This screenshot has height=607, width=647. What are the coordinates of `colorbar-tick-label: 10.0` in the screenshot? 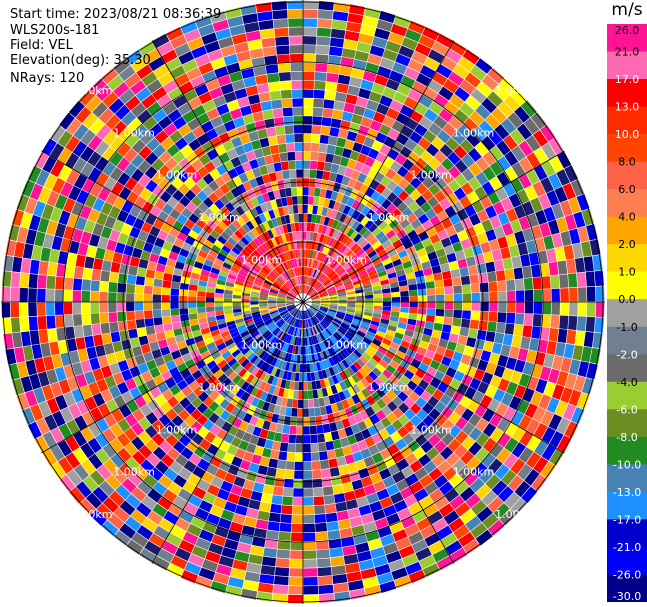 It's located at (627, 134).